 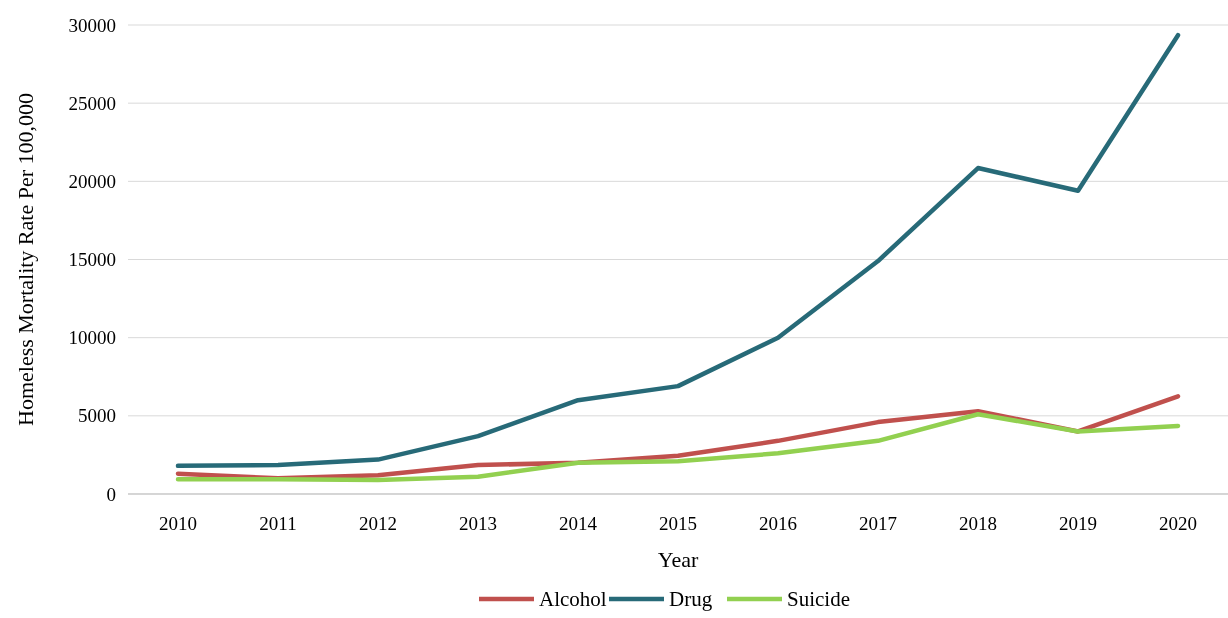 What do you see at coordinates (1078, 523) in the screenshot?
I see `x-tick-label: 2019` at bounding box center [1078, 523].